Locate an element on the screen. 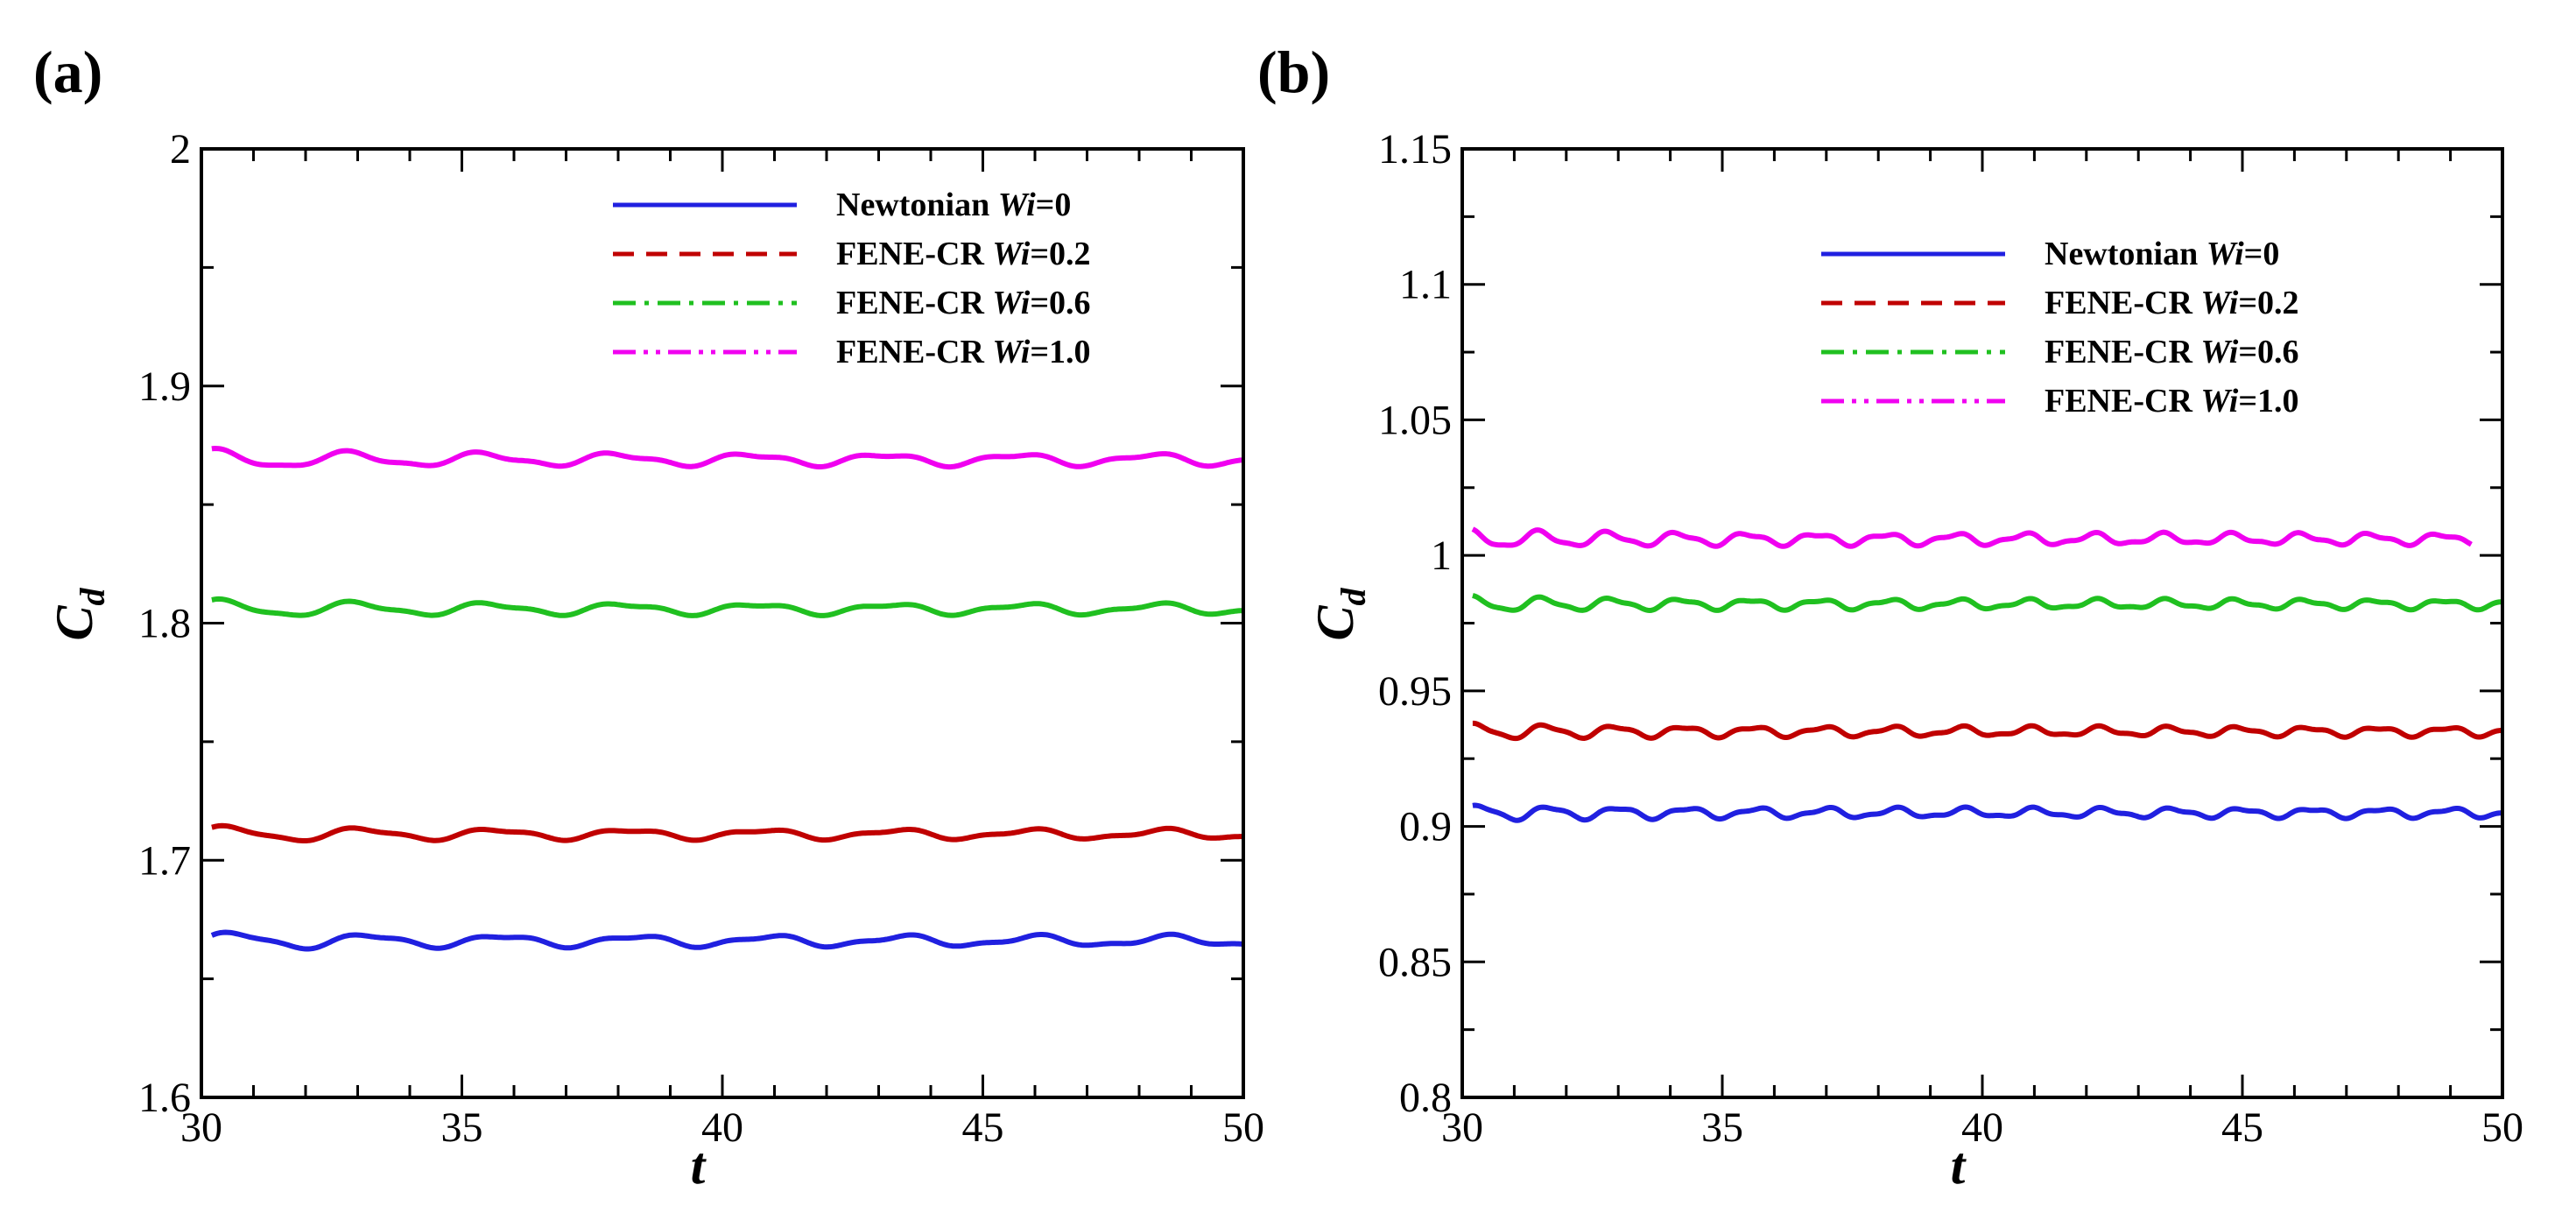 Image resolution: width=2576 pixels, height=1220 pixels. panel-label: (a) is located at coordinates (67, 72).